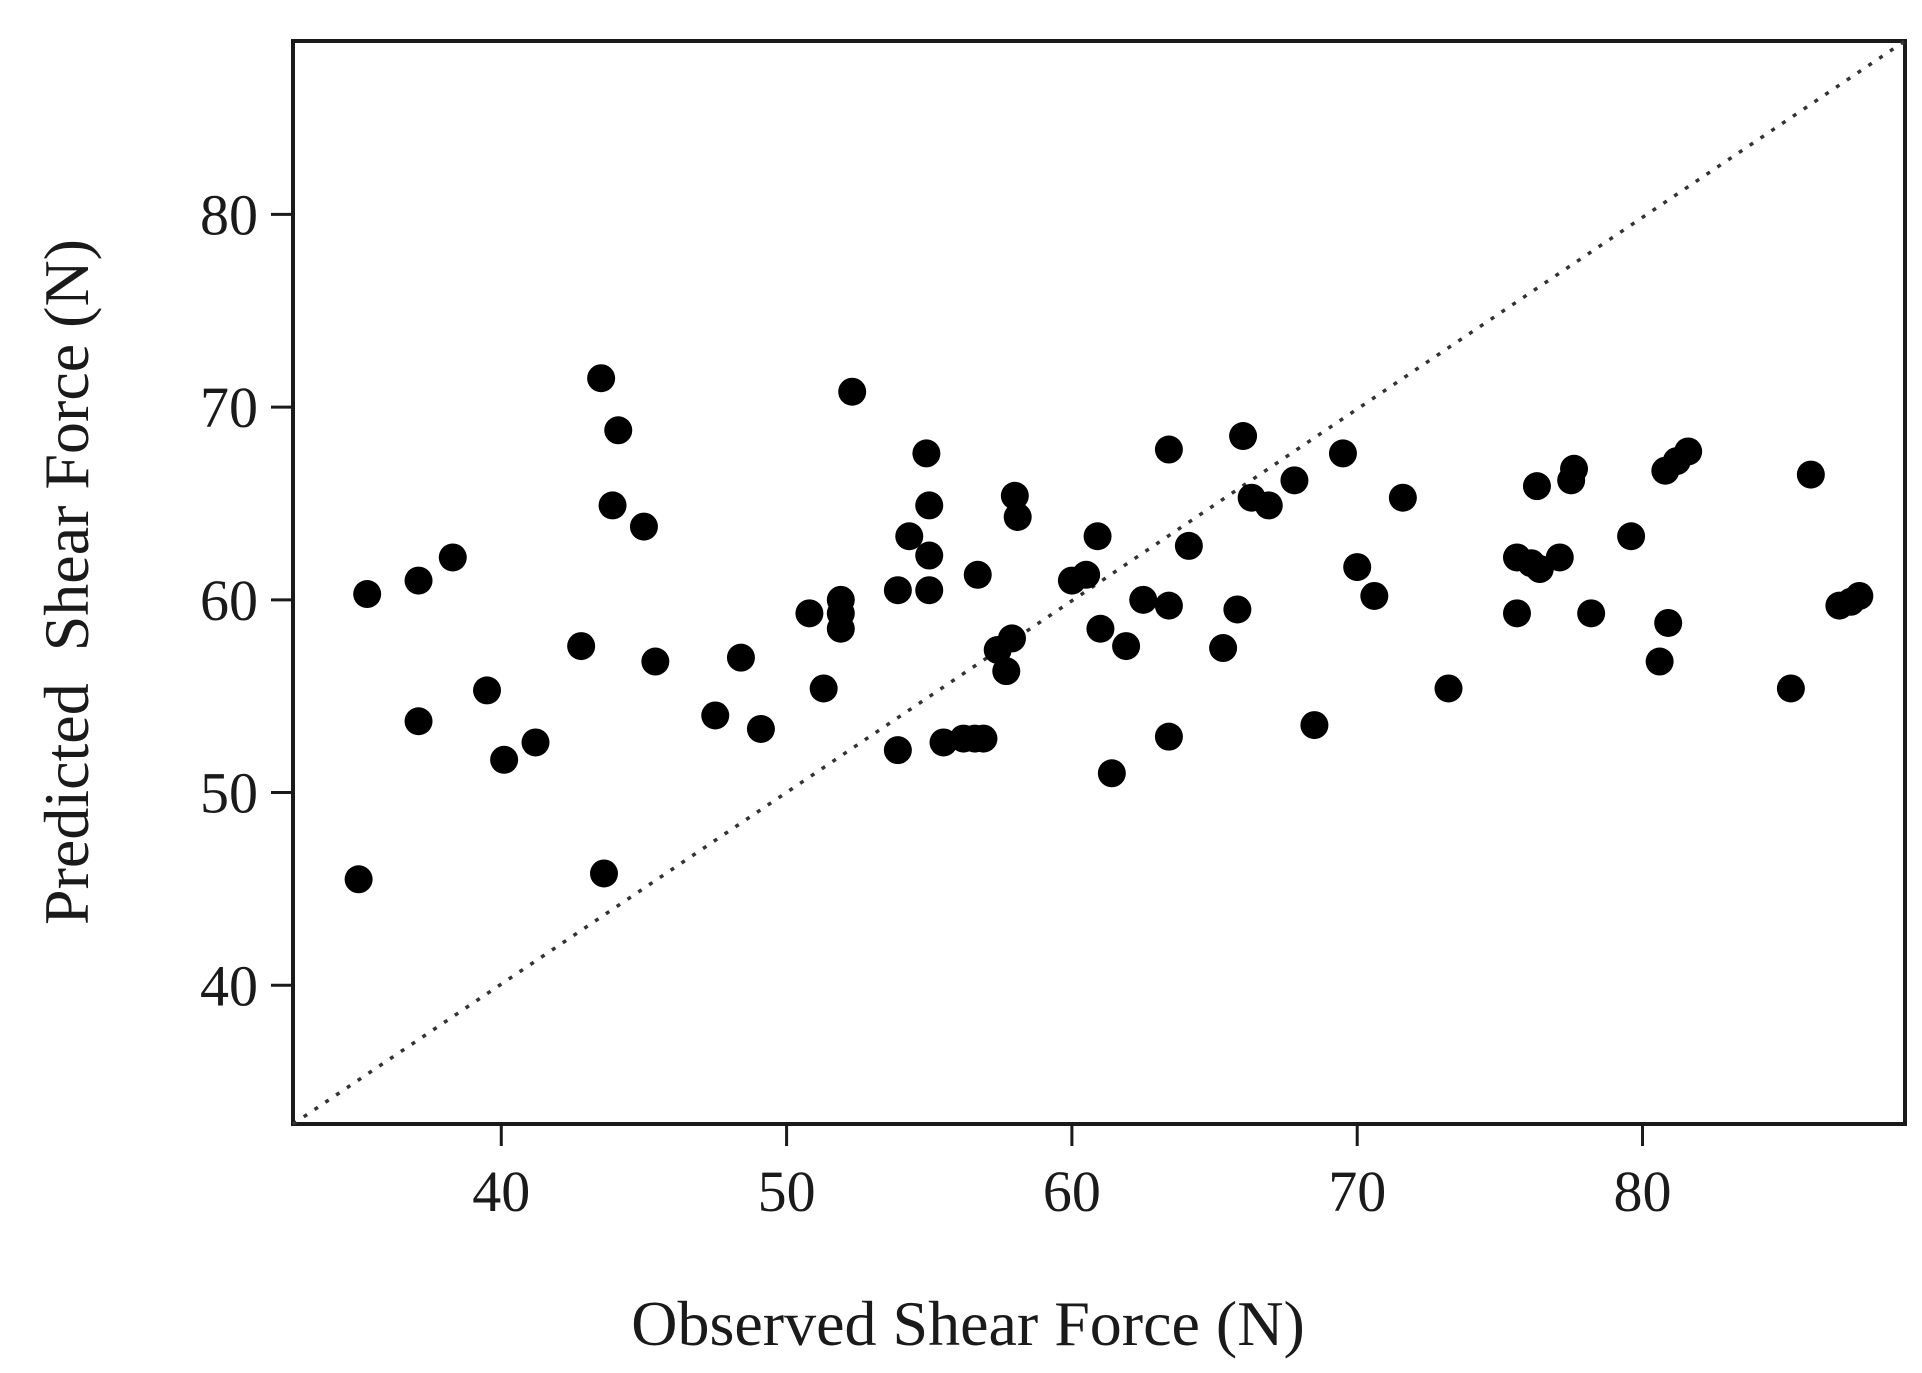 This screenshot has height=1373, width=1922. I want to click on x-tick-label: 40, so click(501, 1191).